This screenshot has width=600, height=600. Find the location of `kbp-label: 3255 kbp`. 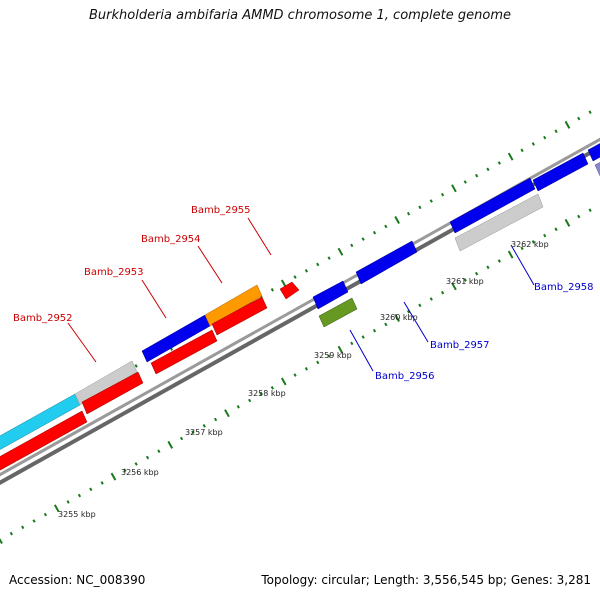

kbp-label: 3255 kbp is located at coordinates (77, 514).